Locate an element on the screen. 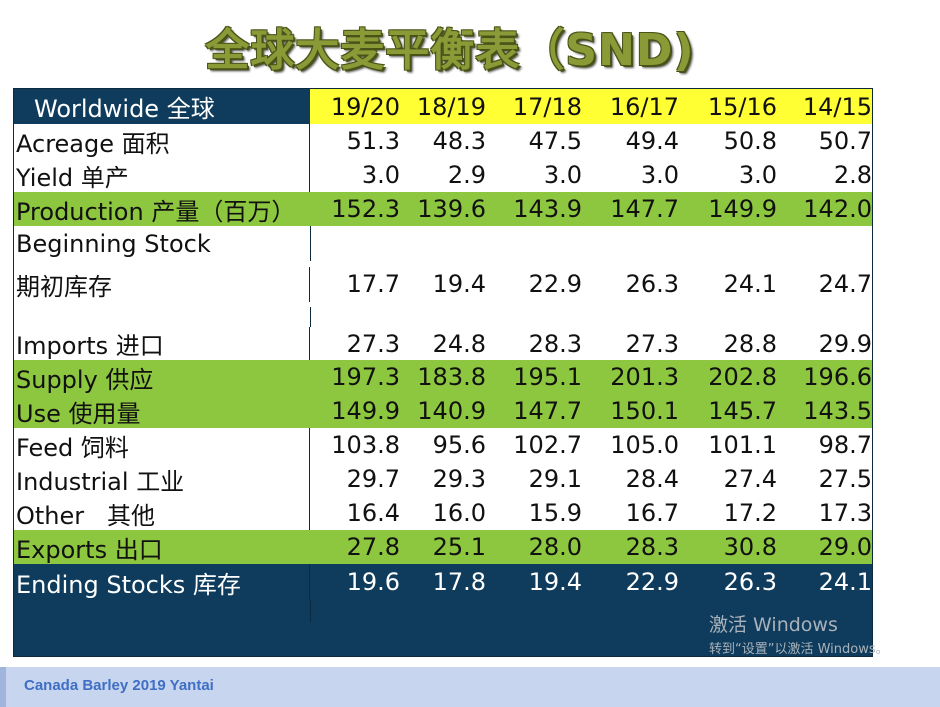  table-cell: 102.7 is located at coordinates (547, 445).